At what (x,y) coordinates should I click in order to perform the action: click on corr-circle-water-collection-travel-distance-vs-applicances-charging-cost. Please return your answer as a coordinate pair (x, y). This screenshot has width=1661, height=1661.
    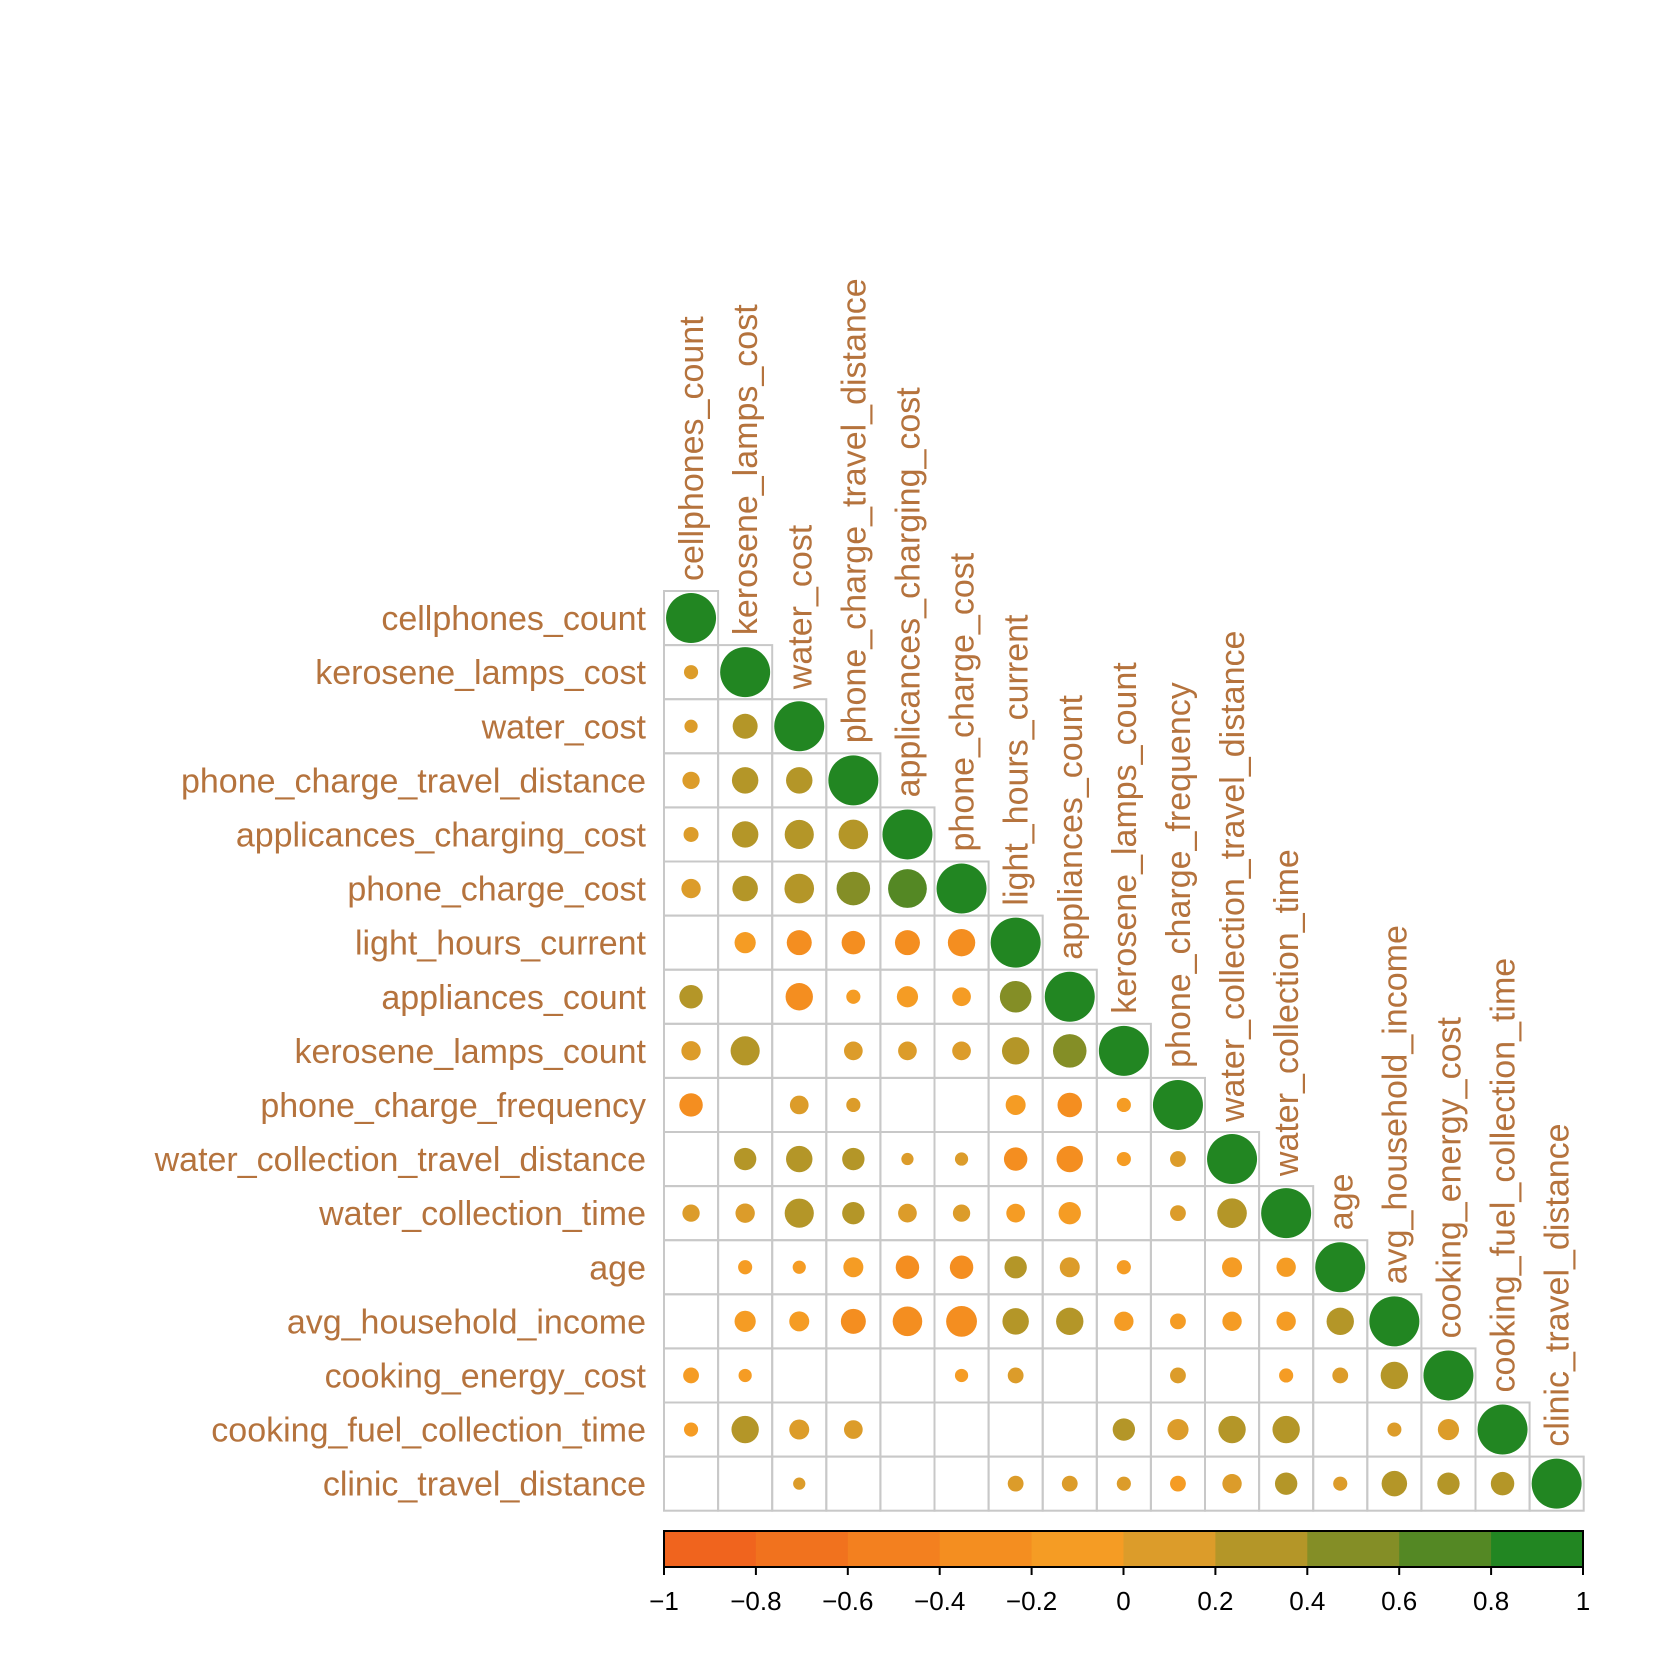
    Looking at the image, I should click on (907, 1159).